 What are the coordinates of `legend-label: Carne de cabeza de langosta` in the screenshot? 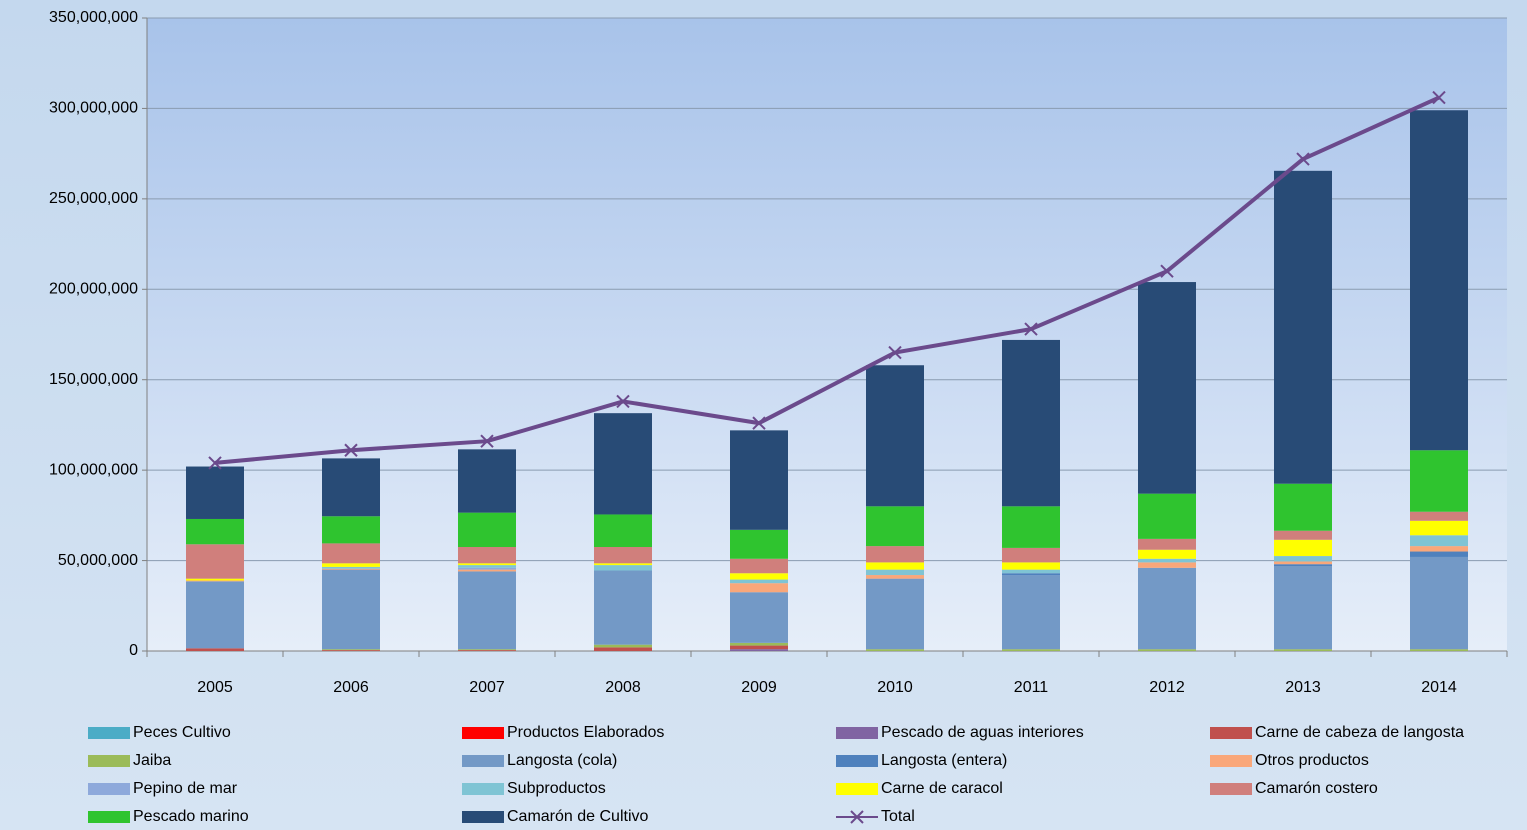 It's located at (1359, 732).